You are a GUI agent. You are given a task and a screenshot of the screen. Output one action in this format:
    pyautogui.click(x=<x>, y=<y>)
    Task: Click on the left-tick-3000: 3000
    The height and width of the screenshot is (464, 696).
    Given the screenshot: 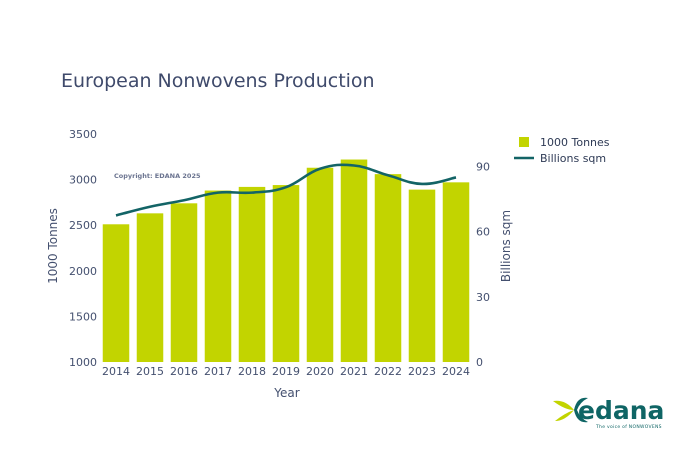 What is the action you would take?
    pyautogui.click(x=83, y=180)
    